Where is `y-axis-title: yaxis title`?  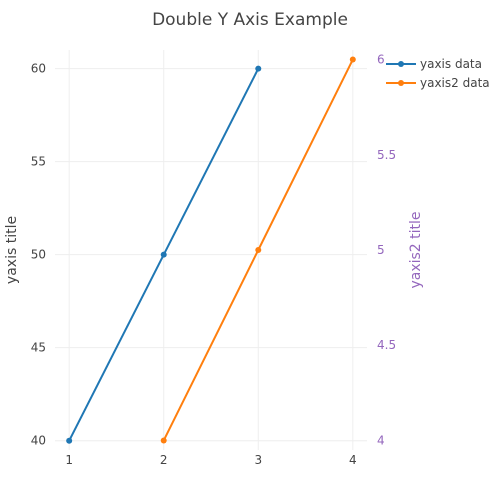 y-axis-title: yaxis title is located at coordinates (12, 250).